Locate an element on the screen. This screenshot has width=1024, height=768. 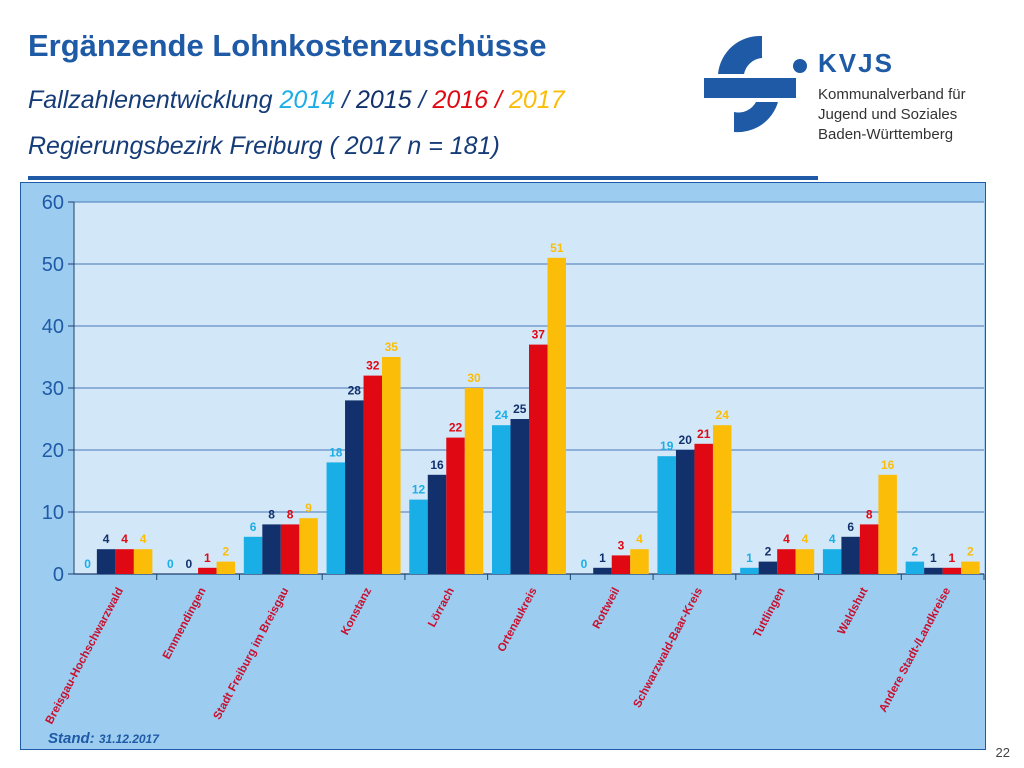
data-label-2014: 19 is located at coordinates (667, 446).